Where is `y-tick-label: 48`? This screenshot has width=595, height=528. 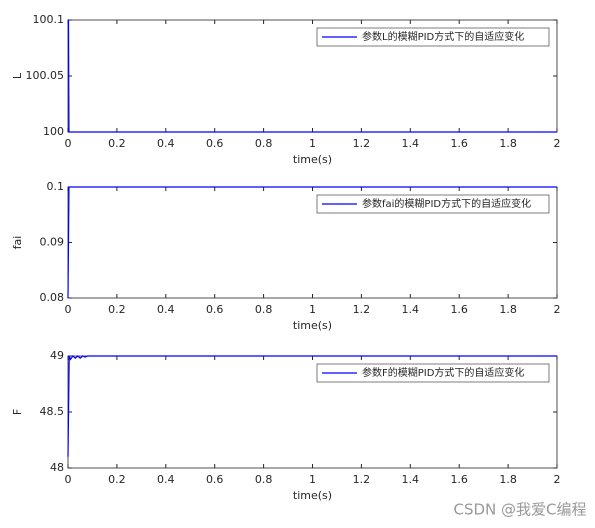
y-tick-label: 48 is located at coordinates (57, 467).